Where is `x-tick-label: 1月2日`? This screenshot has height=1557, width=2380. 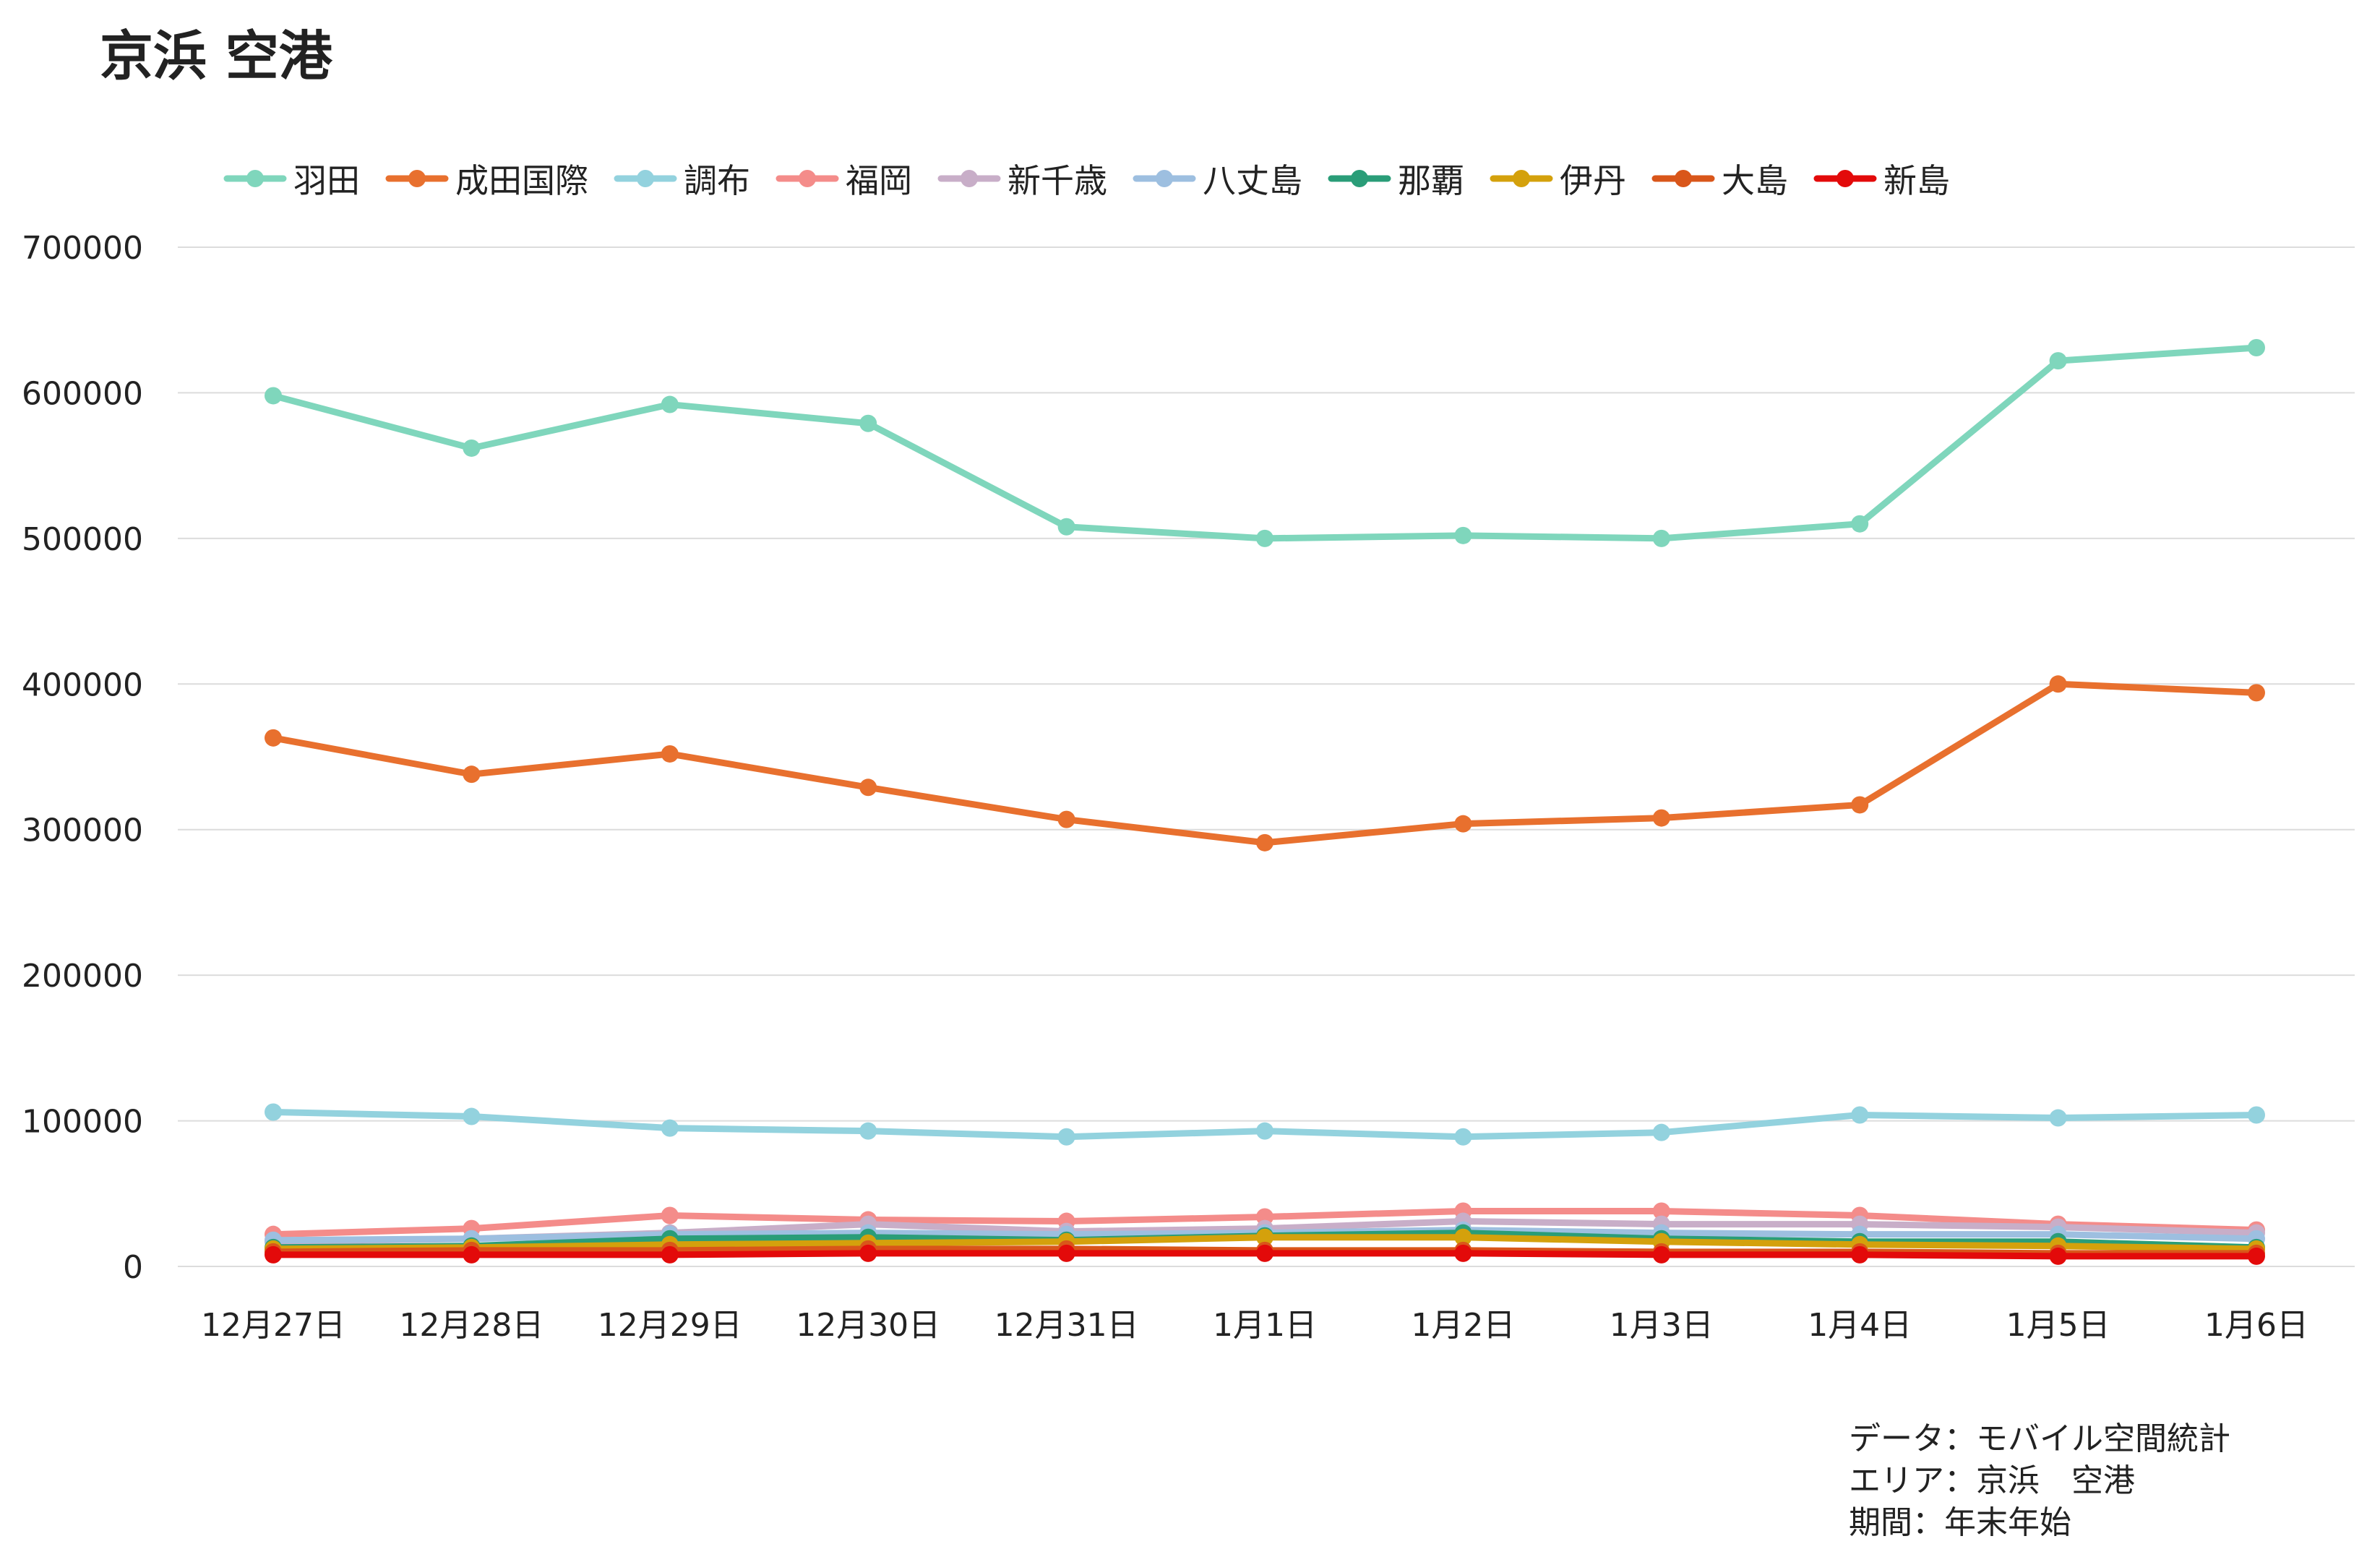
x-tick-label: 1月2日 is located at coordinates (1463, 1325).